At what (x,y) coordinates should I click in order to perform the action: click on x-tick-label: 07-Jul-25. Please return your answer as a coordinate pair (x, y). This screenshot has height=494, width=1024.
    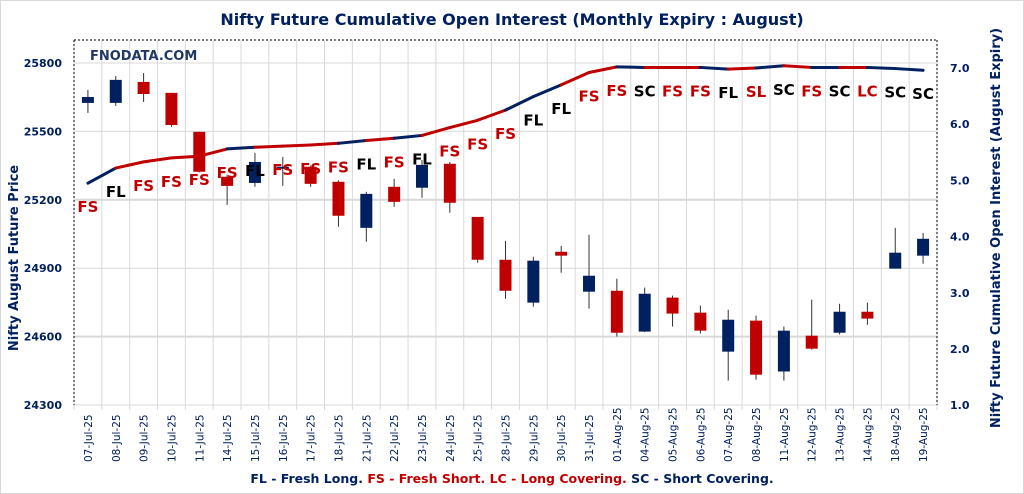
    Looking at the image, I should click on (89, 438).